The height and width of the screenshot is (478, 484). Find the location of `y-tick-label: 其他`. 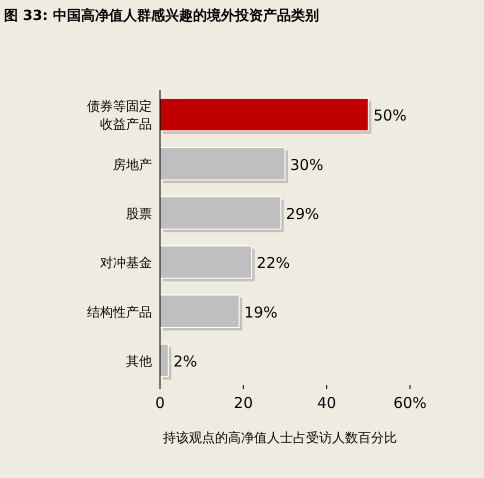

y-tick-label: 其他 is located at coordinates (139, 362).